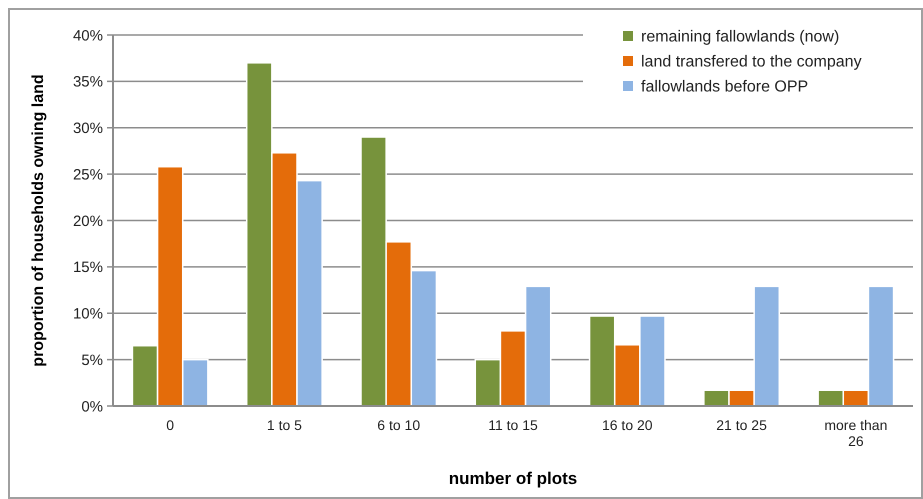 The image size is (923, 499). What do you see at coordinates (92, 360) in the screenshot?
I see `y-tick-label: 5%` at bounding box center [92, 360].